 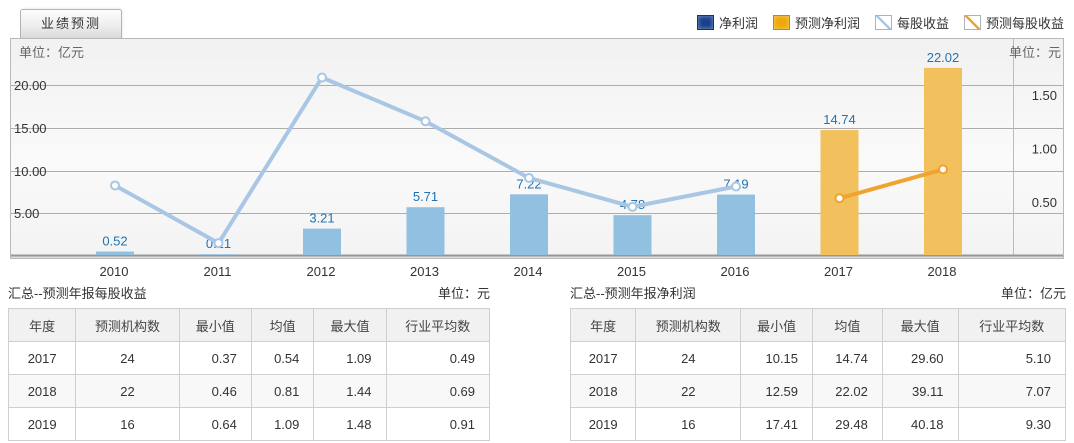 I want to click on legend-item-净利润: 净利润, so click(x=727, y=22).